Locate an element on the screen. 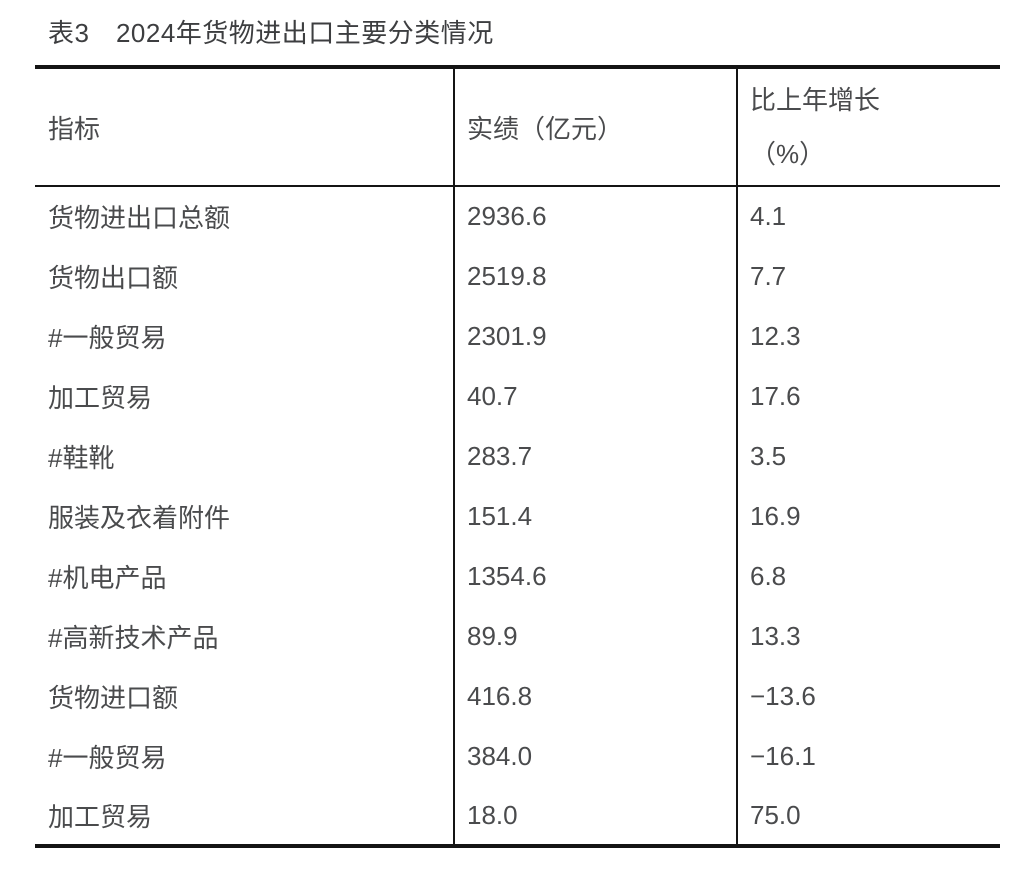  header-growth: 比上年增长 （%） is located at coordinates (868, 127).